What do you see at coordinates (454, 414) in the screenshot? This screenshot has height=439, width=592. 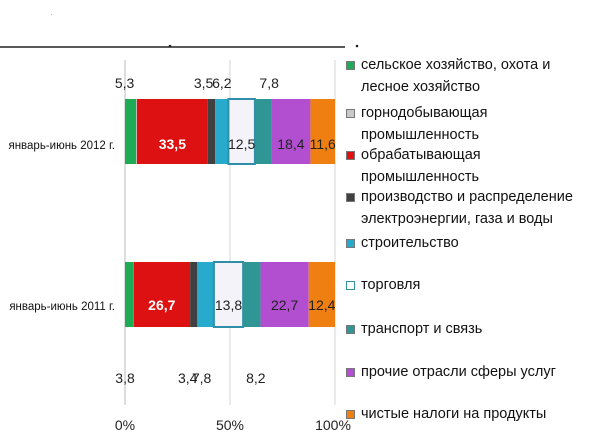 I see `legend-label: чистые налоги на продукты` at bounding box center [454, 414].